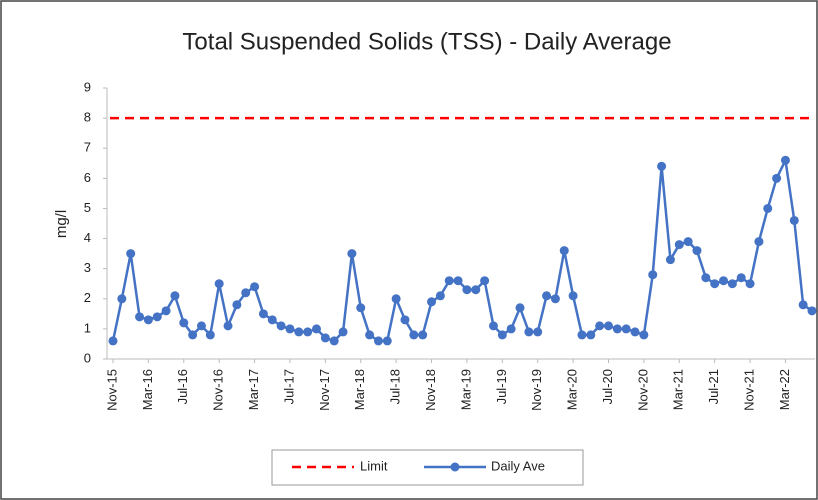 This screenshot has height=500, width=818. Describe the element at coordinates (455, 467) in the screenshot. I see `legend-swatch-marker` at that location.